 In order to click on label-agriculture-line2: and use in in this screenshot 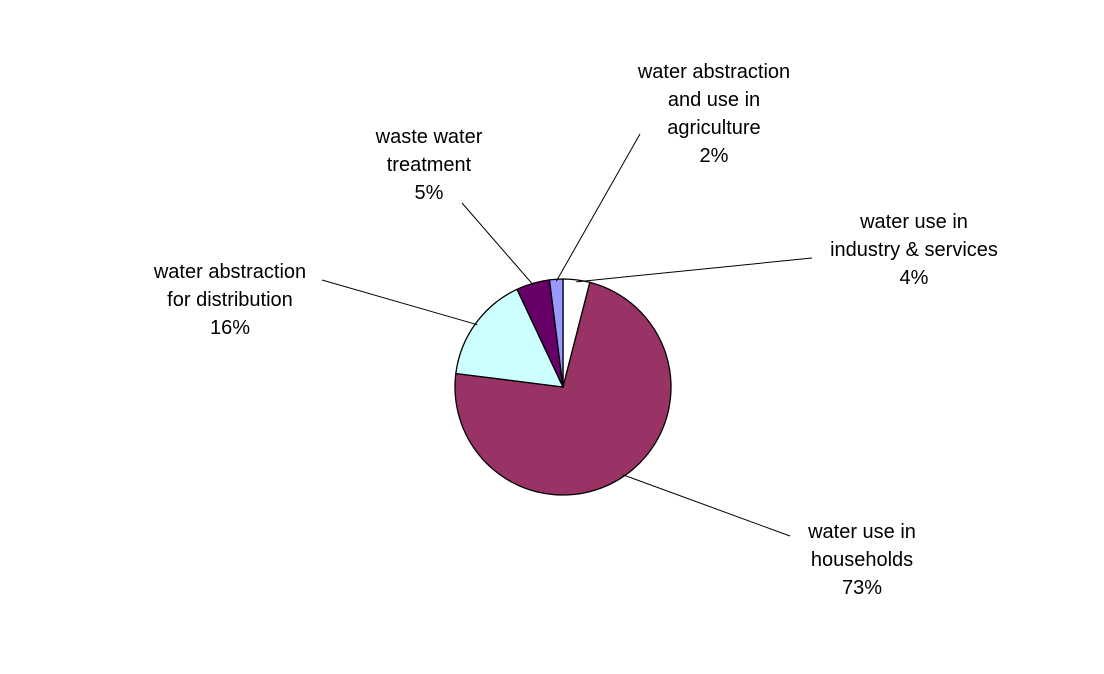, I will do `click(714, 100)`.